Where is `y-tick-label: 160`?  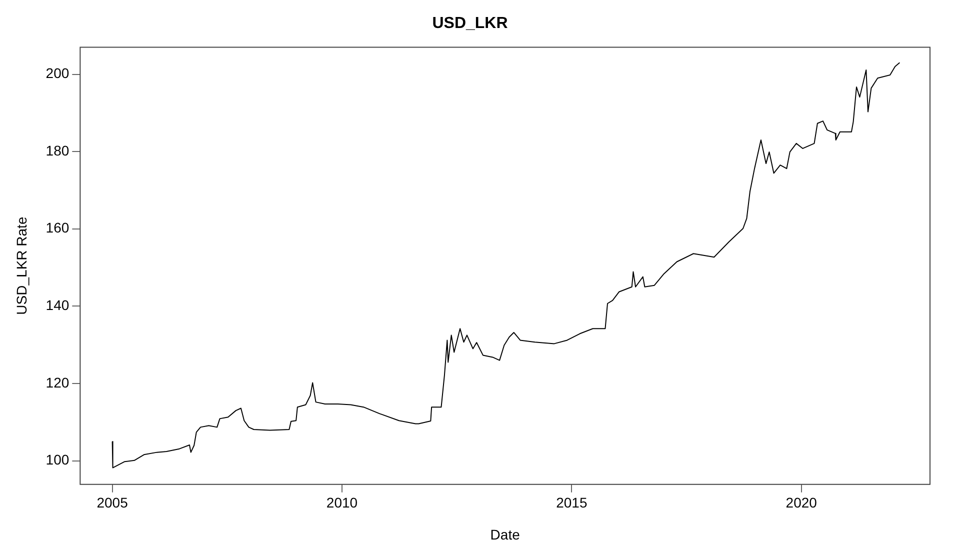
y-tick-label: 160 is located at coordinates (58, 228).